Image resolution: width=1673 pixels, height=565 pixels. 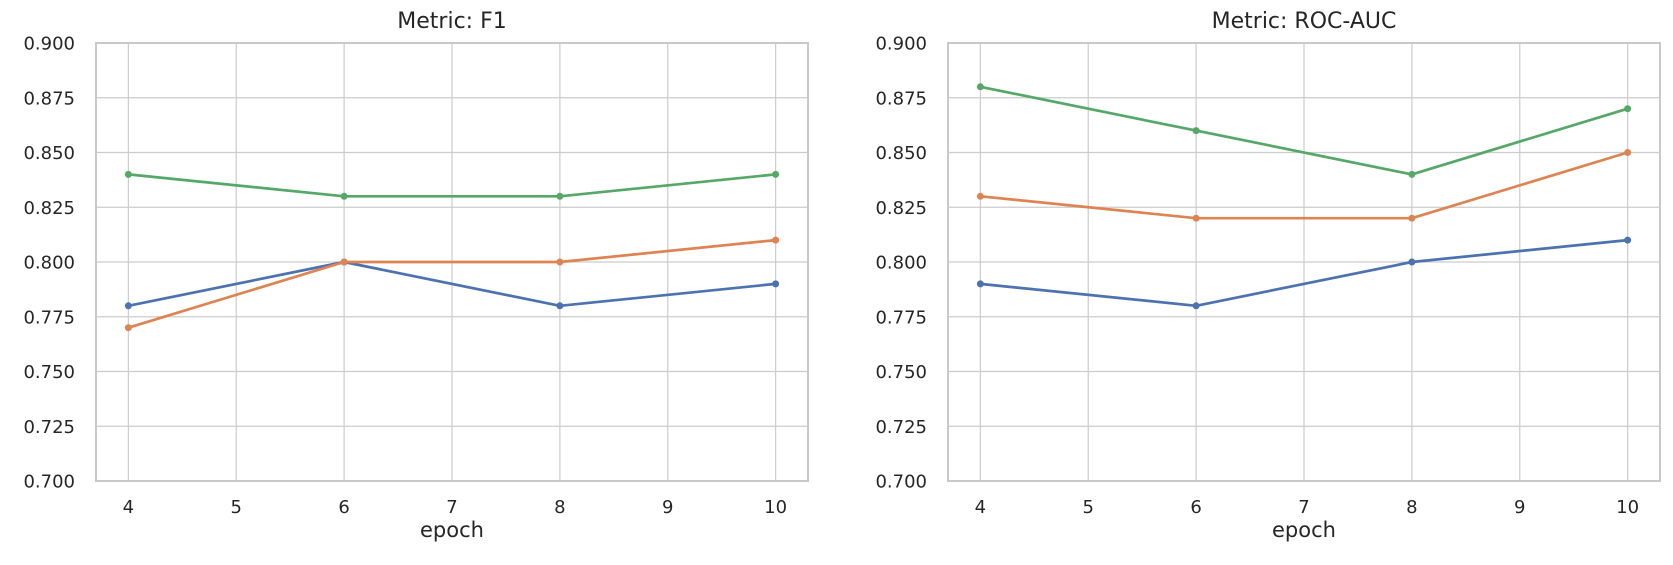 I want to click on x-axis-label-left: epoch, so click(x=452, y=530).